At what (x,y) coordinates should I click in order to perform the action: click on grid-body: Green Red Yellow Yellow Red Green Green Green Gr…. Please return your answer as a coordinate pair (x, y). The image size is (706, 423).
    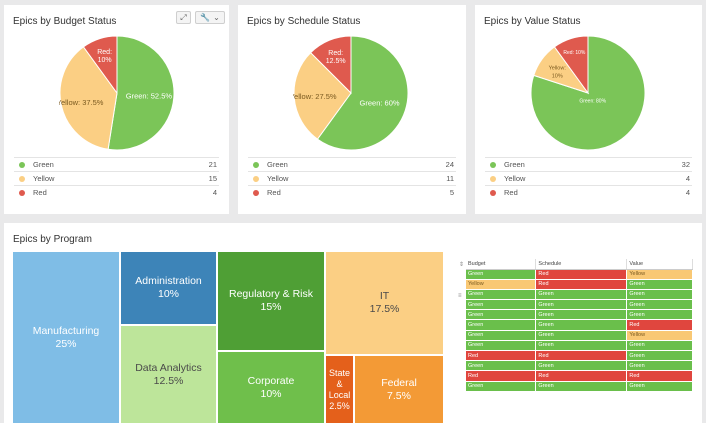
    Looking at the image, I should click on (579, 330).